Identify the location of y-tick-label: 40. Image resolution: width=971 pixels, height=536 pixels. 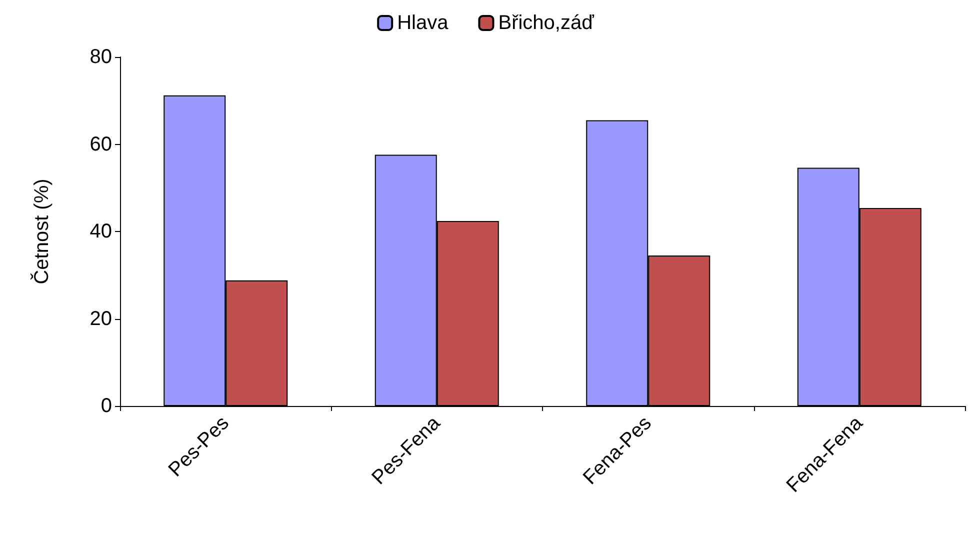
(101, 231).